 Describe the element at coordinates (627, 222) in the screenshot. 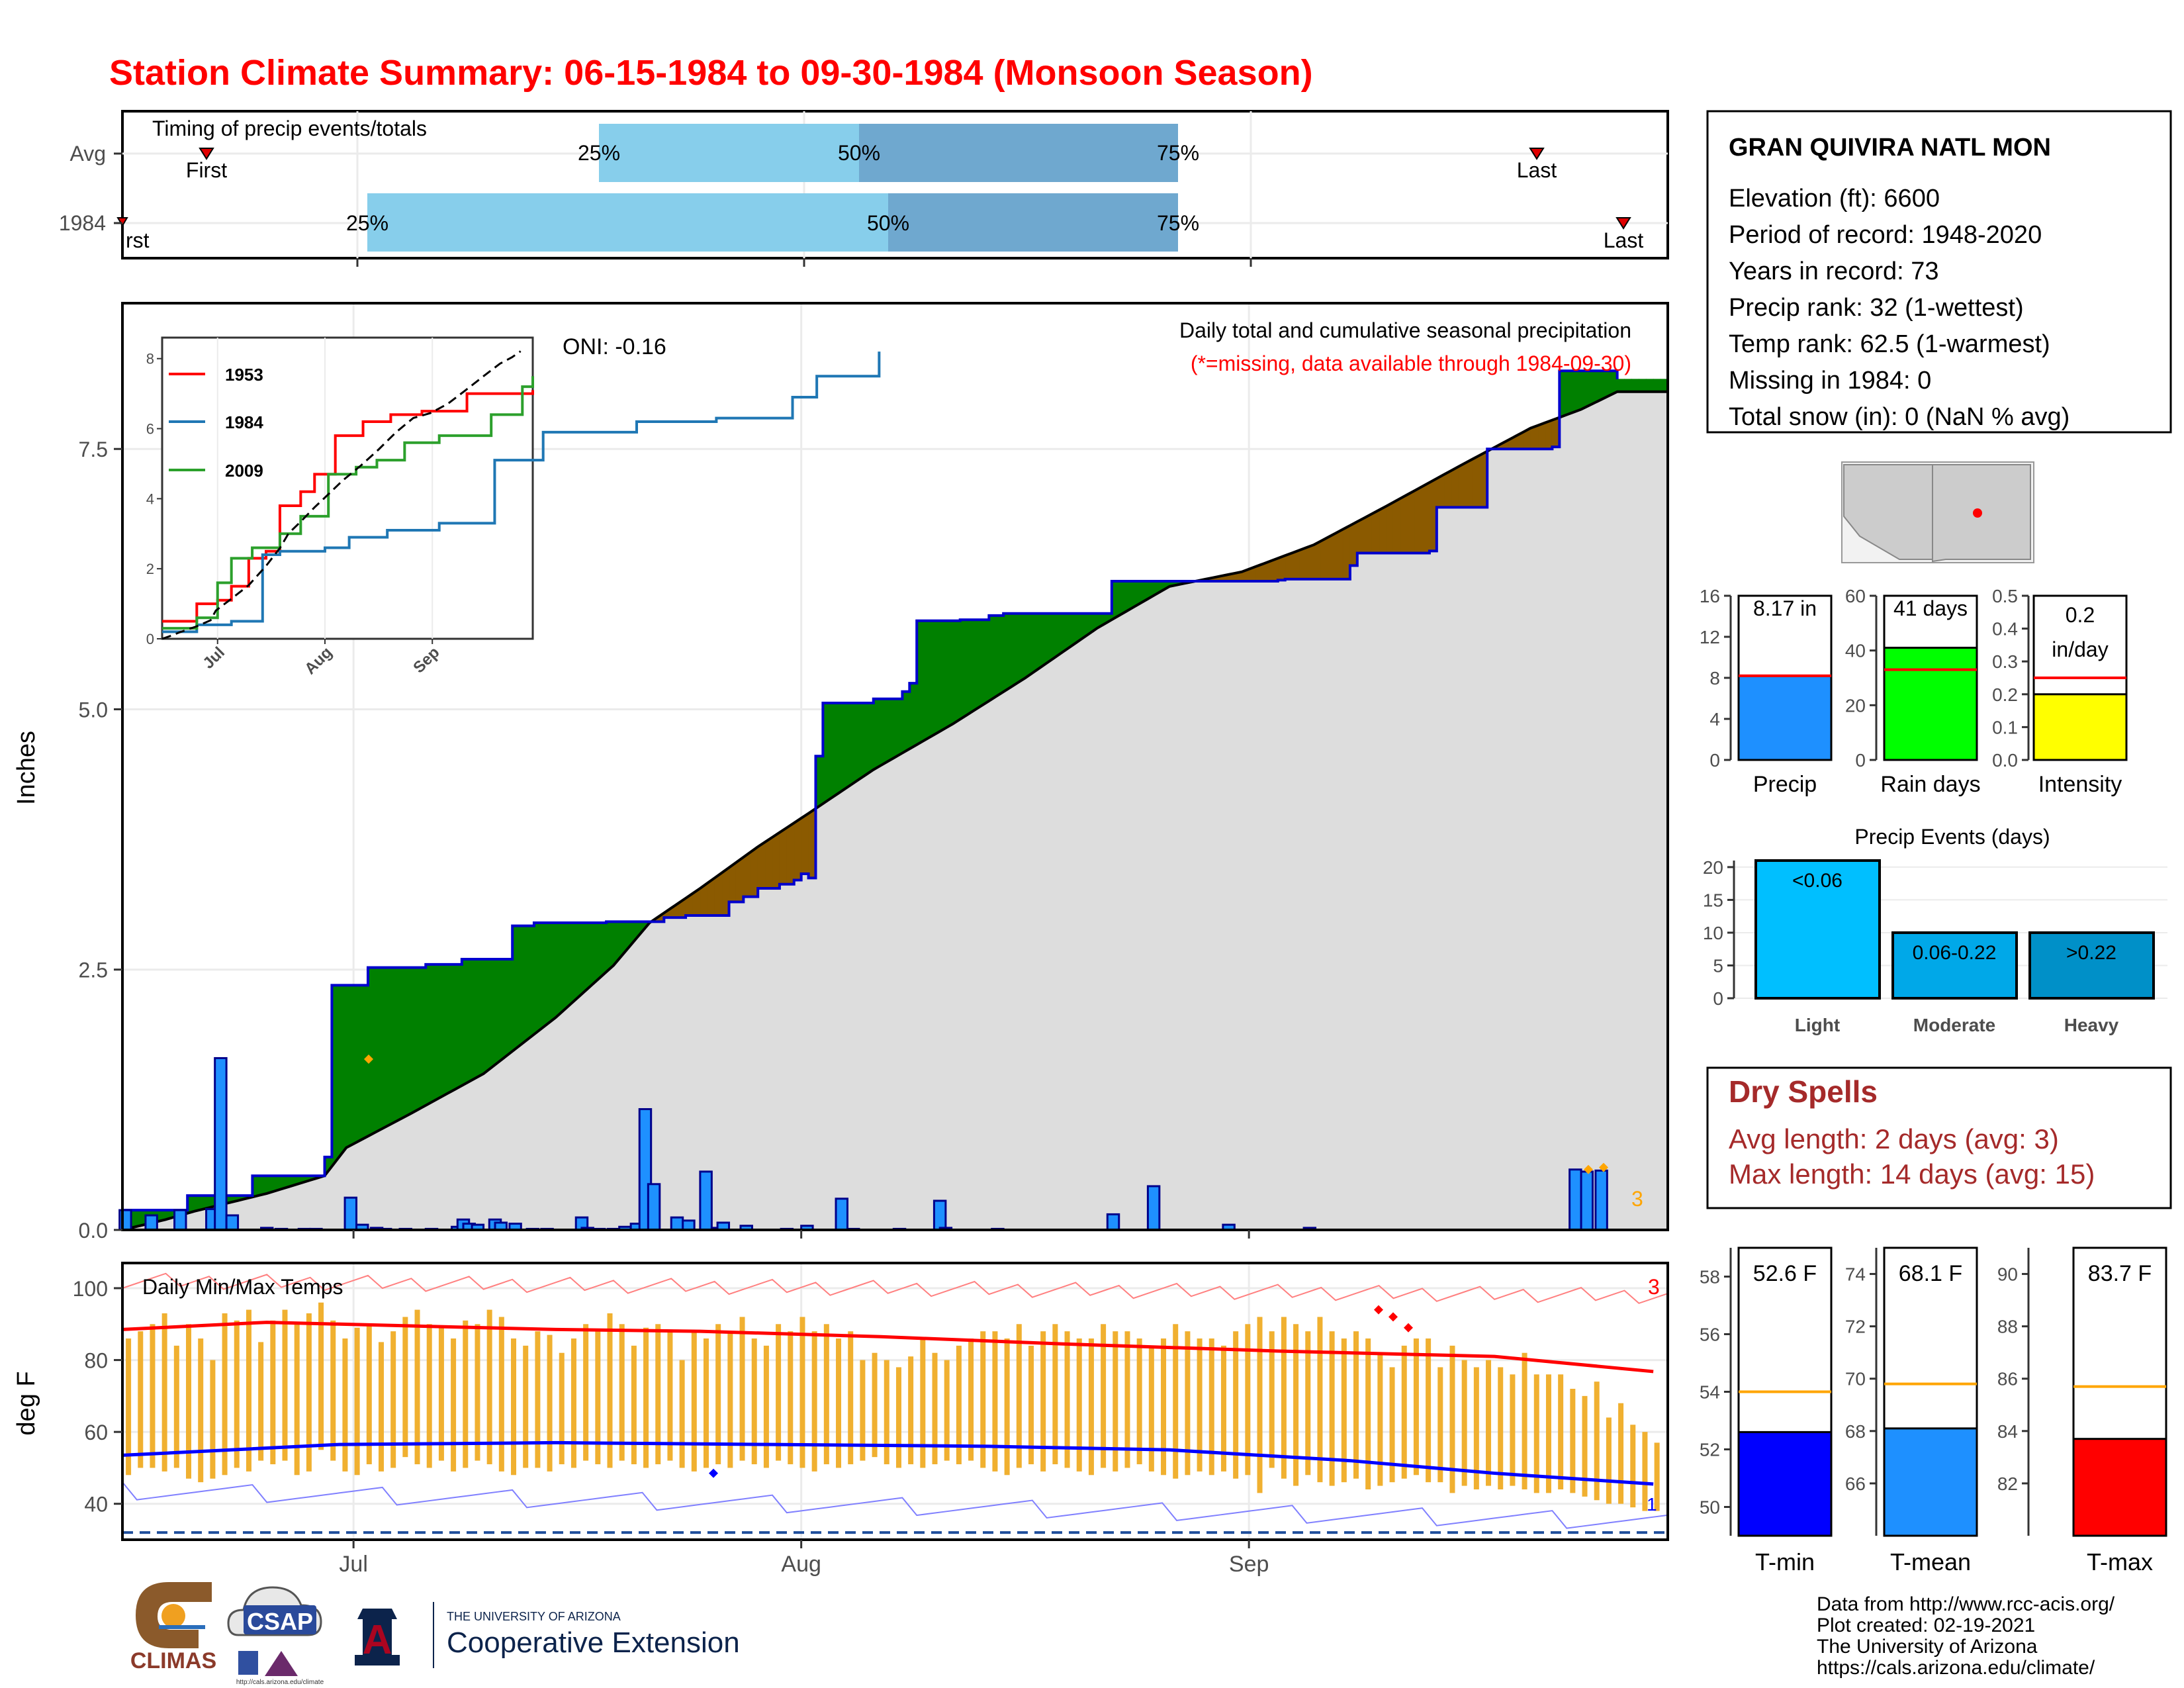

I see `1984-25-50-bar` at that location.